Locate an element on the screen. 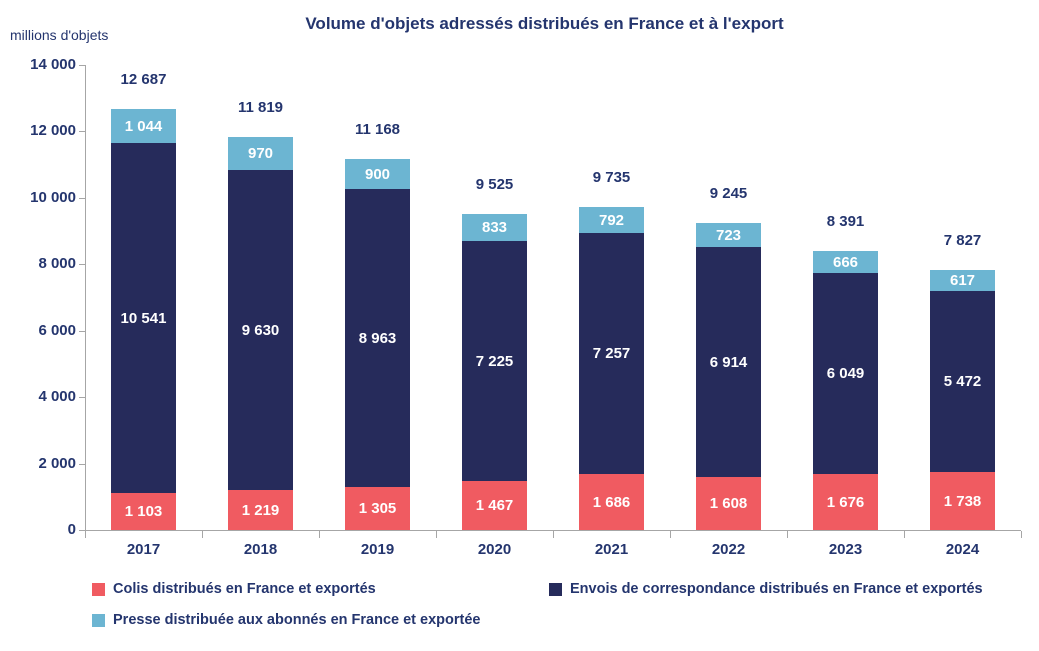 Image resolution: width=1039 pixels, height=651 pixels. y-axis-line is located at coordinates (85, 298).